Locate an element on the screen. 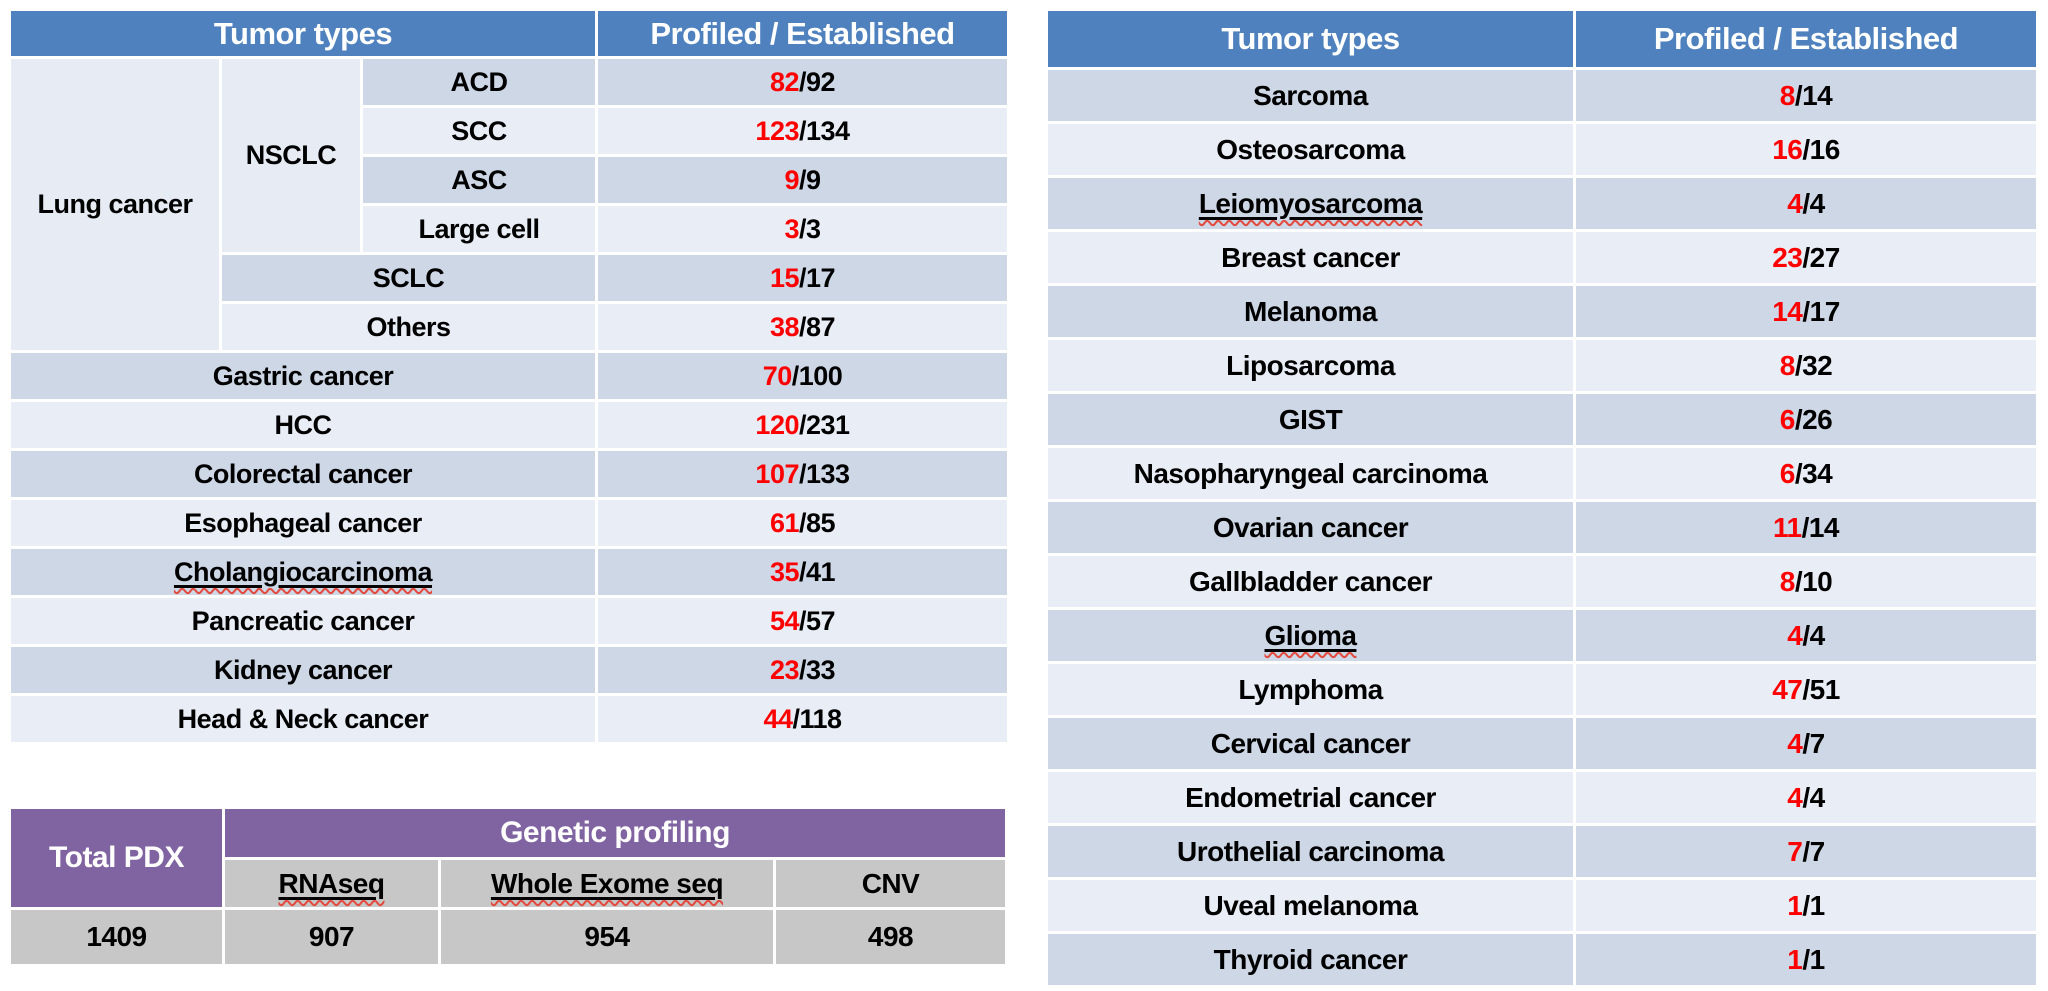  profiled-count: 16 is located at coordinates (1787, 149).